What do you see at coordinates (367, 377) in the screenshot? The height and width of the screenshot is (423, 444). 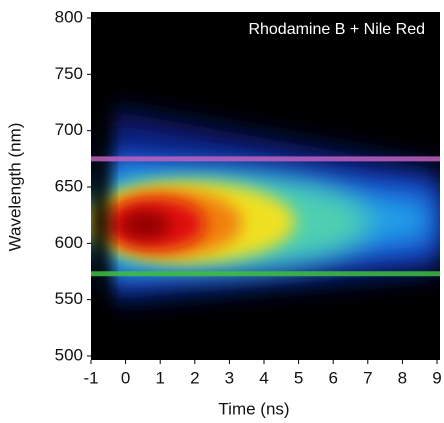 I see `x-tick-label: 7` at bounding box center [367, 377].